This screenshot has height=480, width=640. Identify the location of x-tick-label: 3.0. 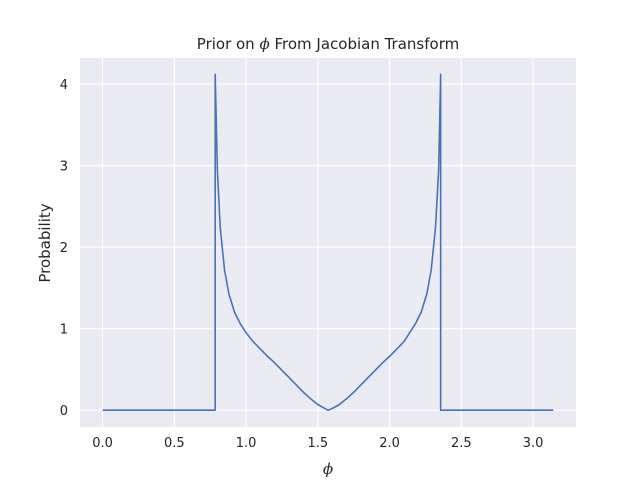
(533, 443).